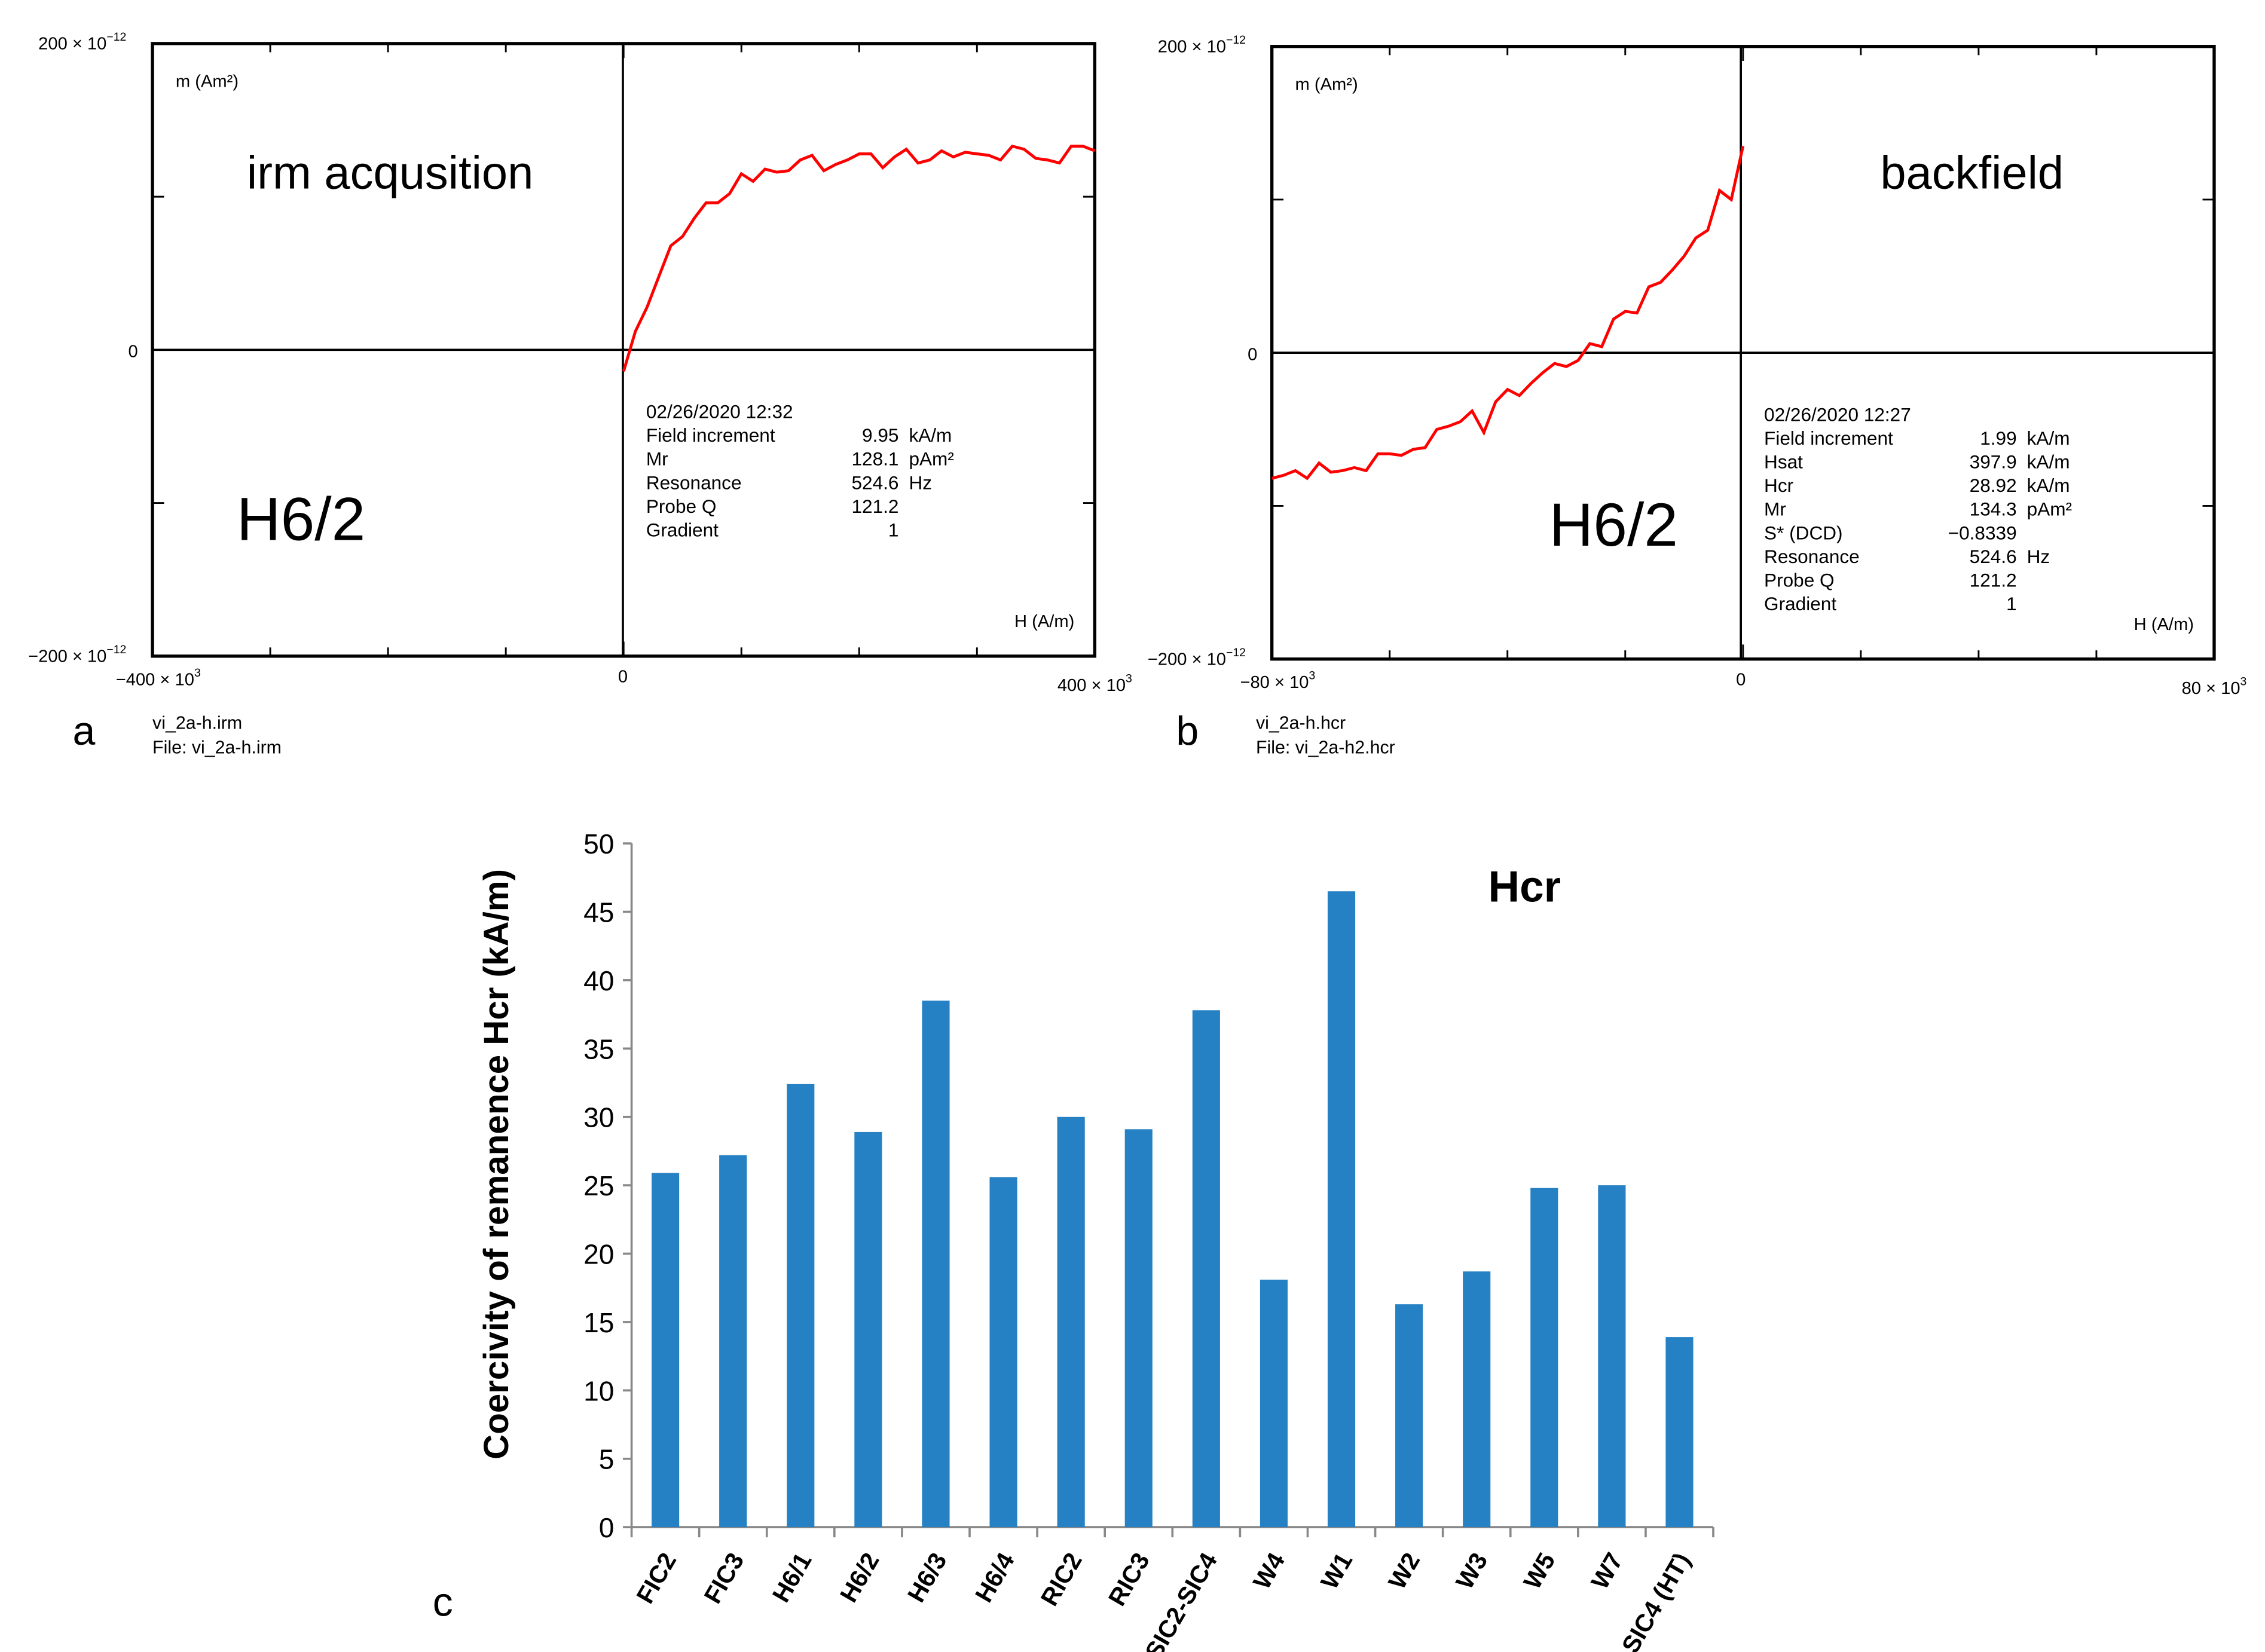 The width and height of the screenshot is (2265, 1652). Describe the element at coordinates (133, 351) in the screenshot. I see `y-tick-label-zero: 0` at that location.